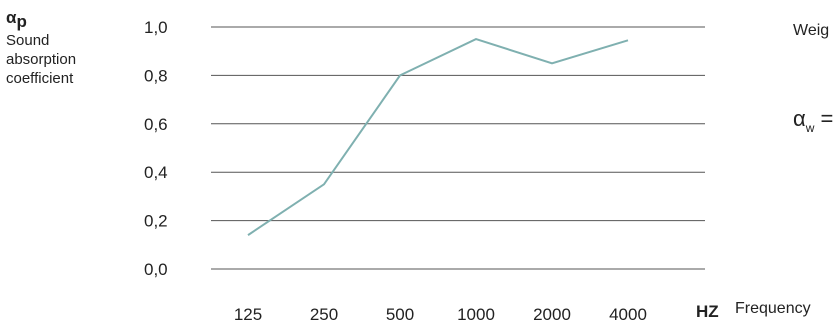 This screenshot has width=839, height=325. I want to click on y-axis-title: αp Sound absorption coefficient, so click(41, 48).